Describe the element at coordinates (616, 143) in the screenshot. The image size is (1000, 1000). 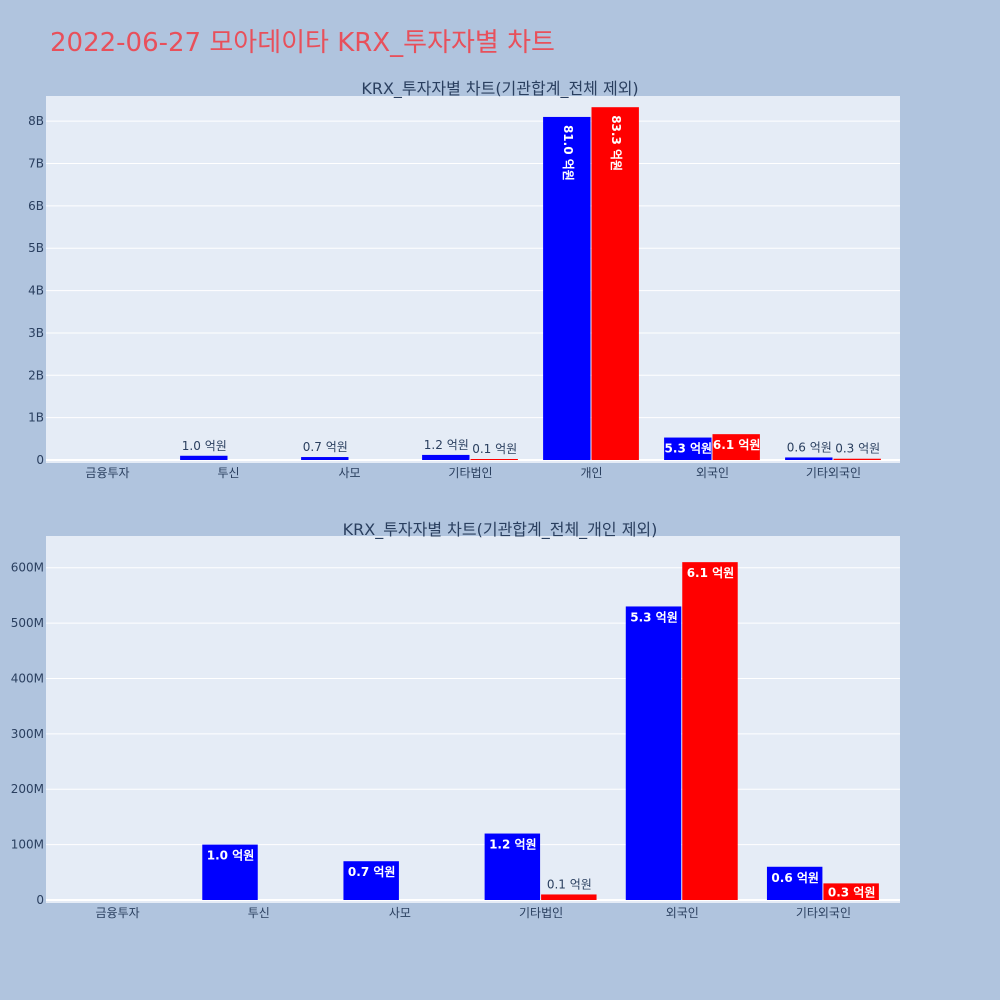
I see `bar-data-label: 83.3 억원` at that location.